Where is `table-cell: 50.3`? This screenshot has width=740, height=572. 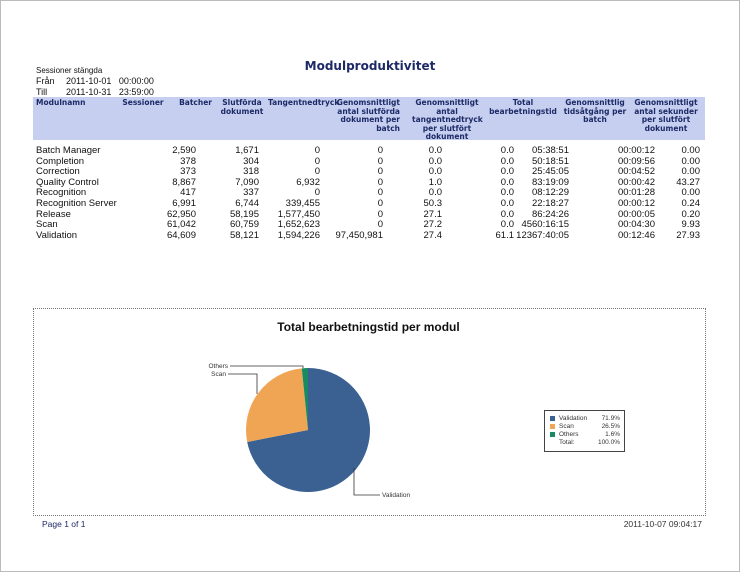 table-cell: 50.3 is located at coordinates (433, 203).